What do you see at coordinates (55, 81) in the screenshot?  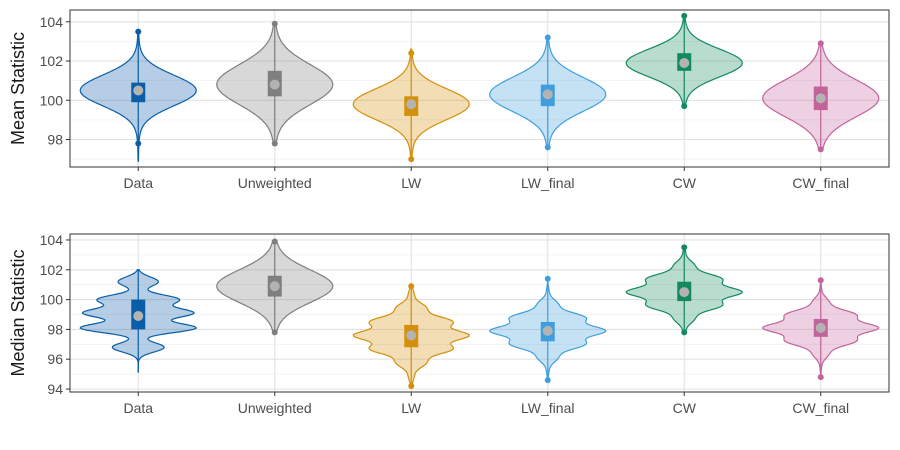 I see `mean-y-axis: 98 100 102 104` at bounding box center [55, 81].